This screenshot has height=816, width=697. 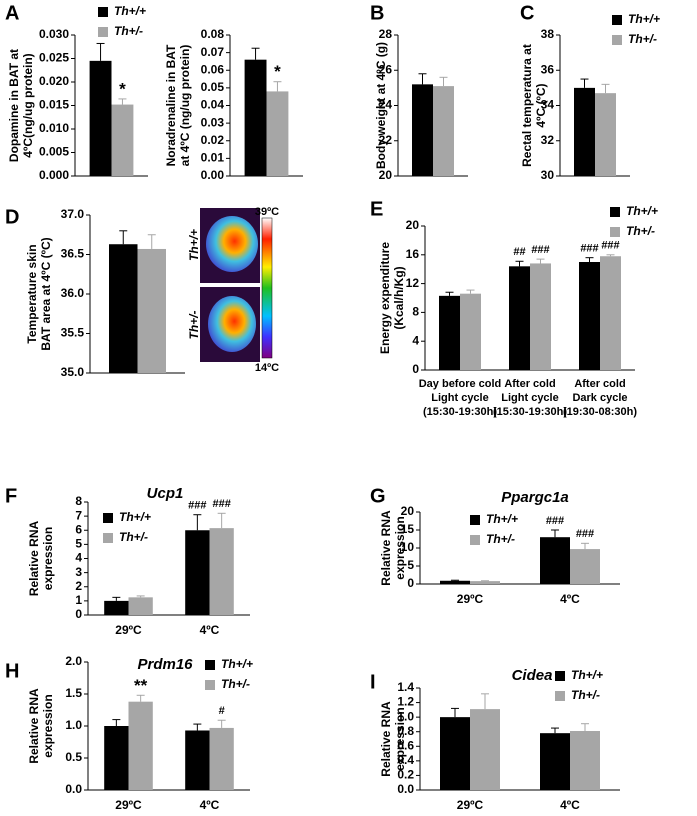 I want to click on image-label: Th+/+, so click(x=194, y=245).